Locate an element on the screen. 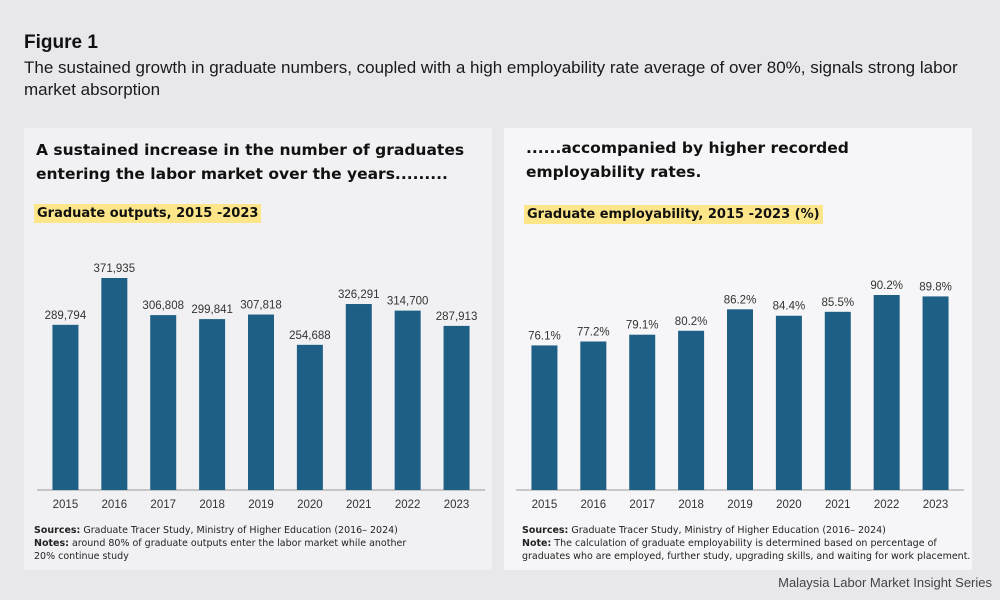 The image size is (1000, 600). data-label-2023: 287,913 is located at coordinates (457, 317).